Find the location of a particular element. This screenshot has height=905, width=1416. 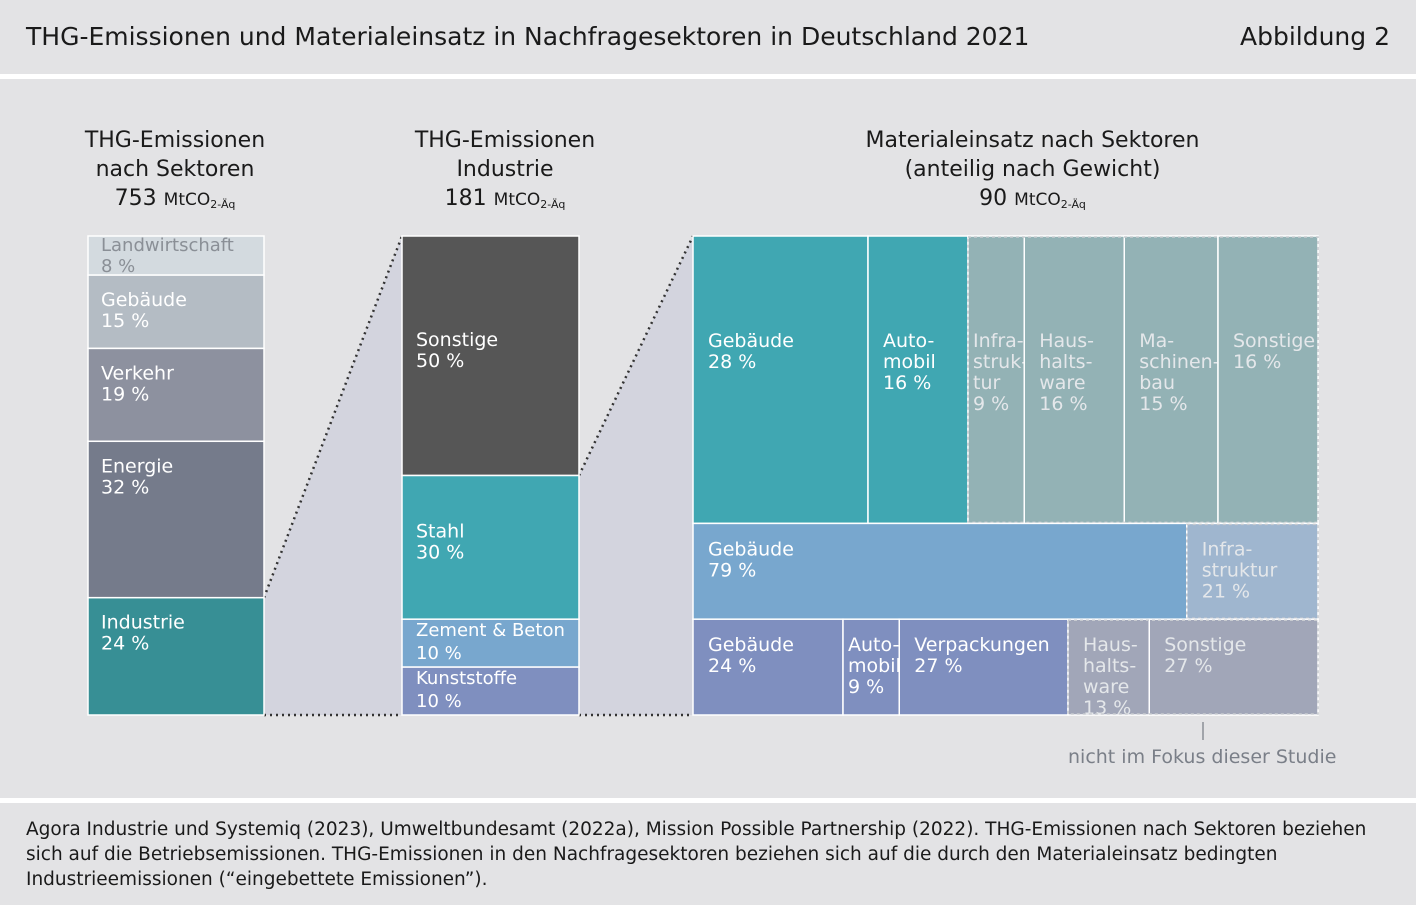

treemap-label-zement-beton-infra-struktur: Infra-struktur 21 % is located at coordinates (1240, 570).